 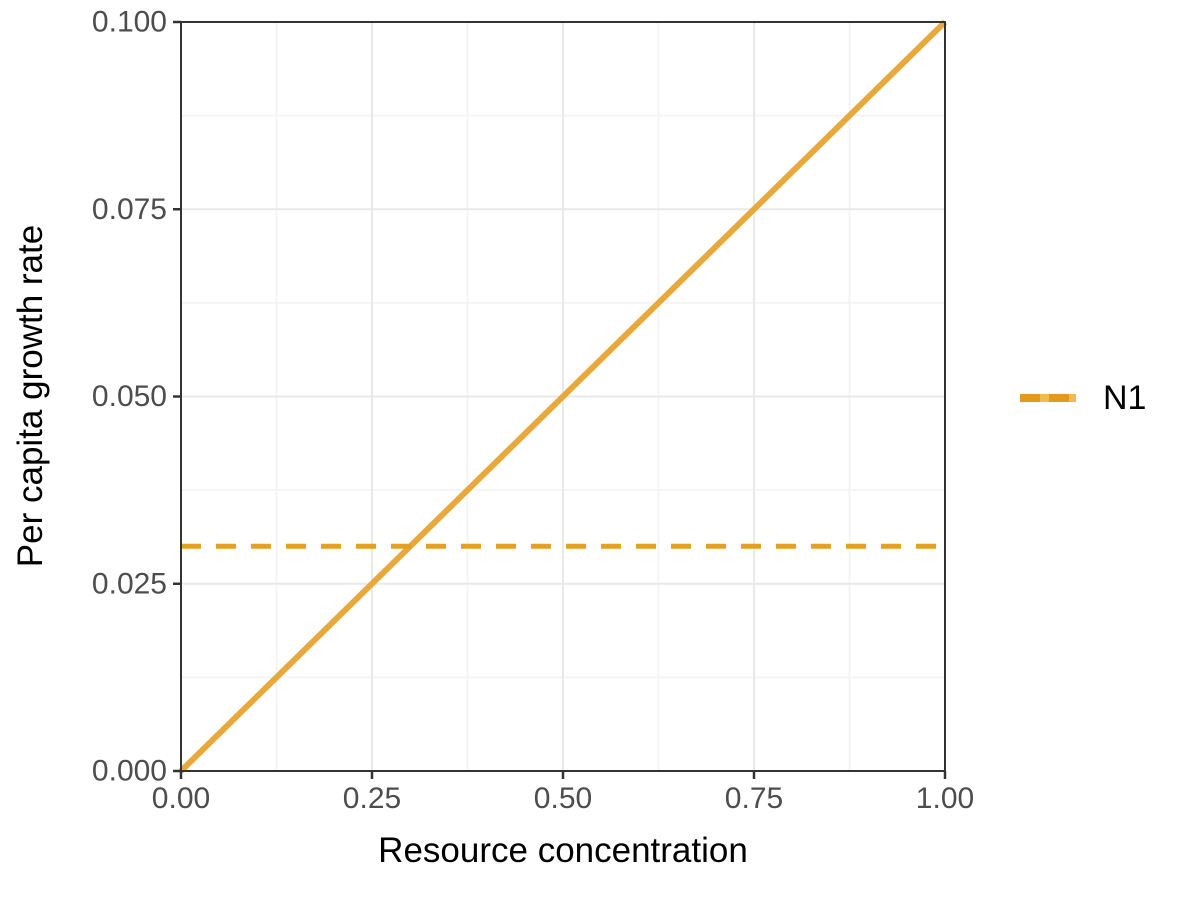 I want to click on y-tick-label: 0.025, so click(x=129, y=583).